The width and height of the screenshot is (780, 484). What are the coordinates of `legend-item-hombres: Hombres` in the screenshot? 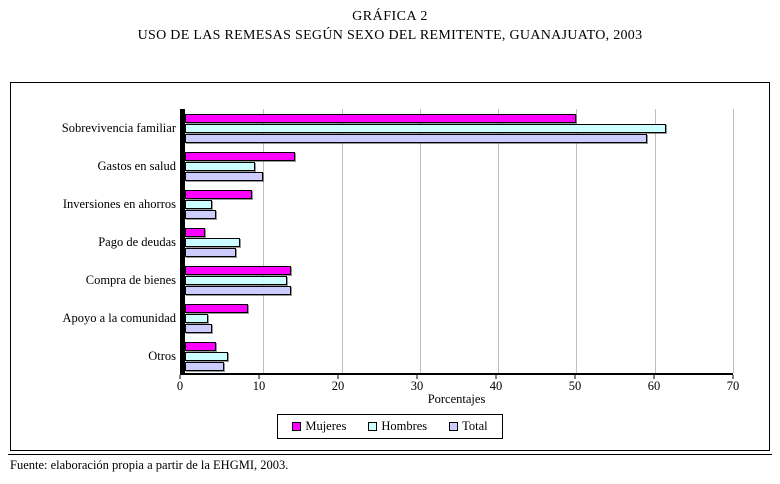 It's located at (397, 426).